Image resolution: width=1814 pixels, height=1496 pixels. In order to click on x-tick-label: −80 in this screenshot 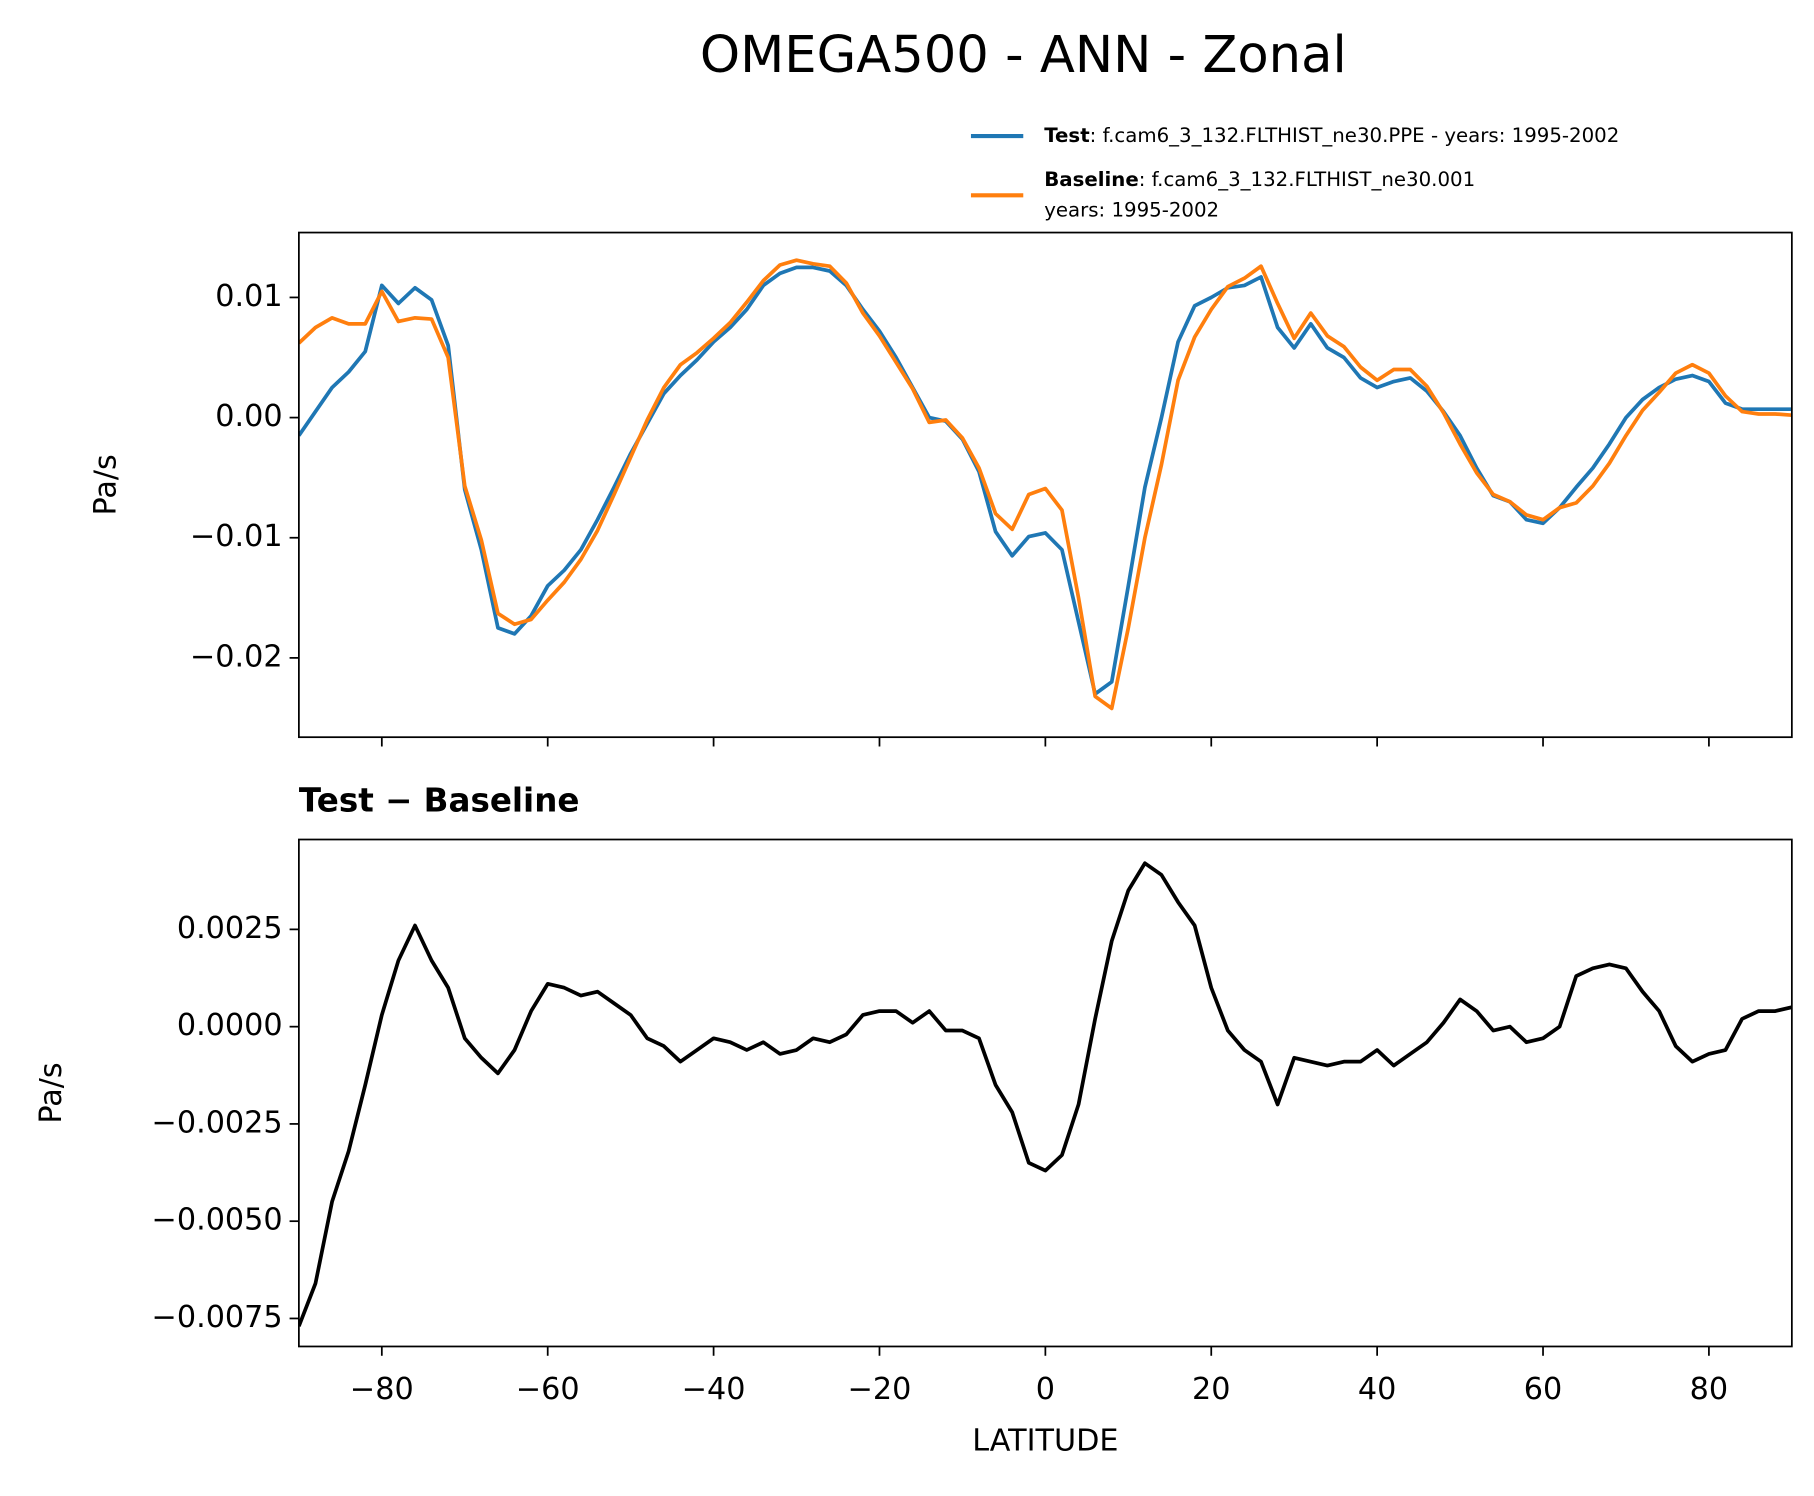, I will do `click(382, 1389)`.